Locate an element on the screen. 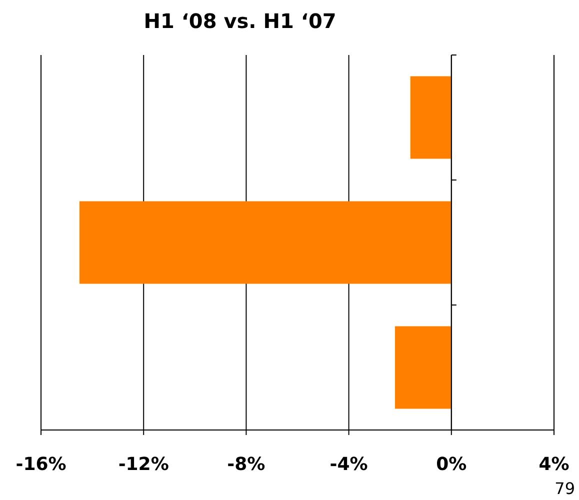 This screenshot has height=500, width=579. text: 79 is located at coordinates (564, 488).